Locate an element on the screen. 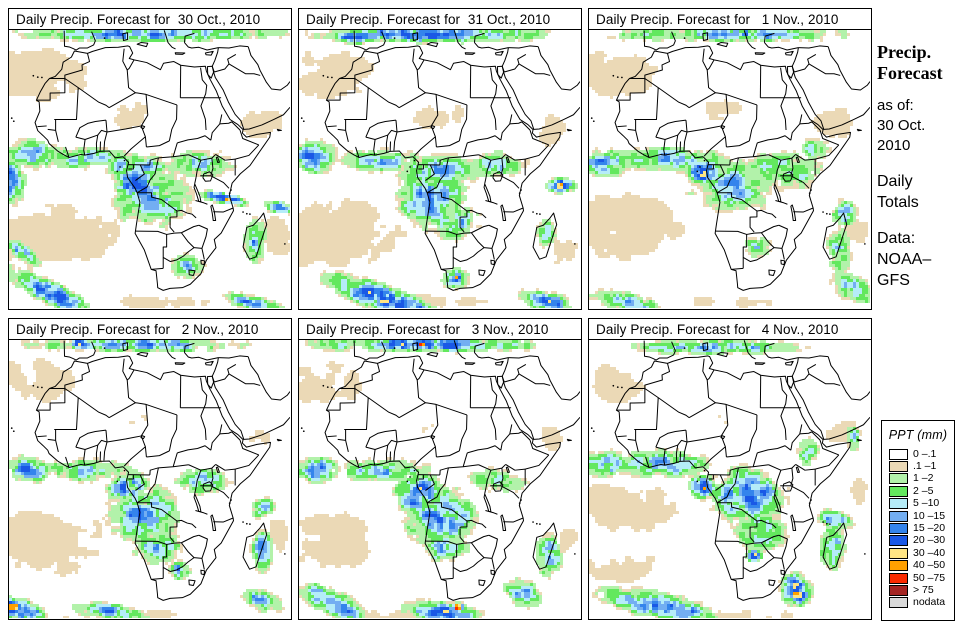 This screenshot has height=628, width=965. legend-row: 2 –5 is located at coordinates (918, 491).